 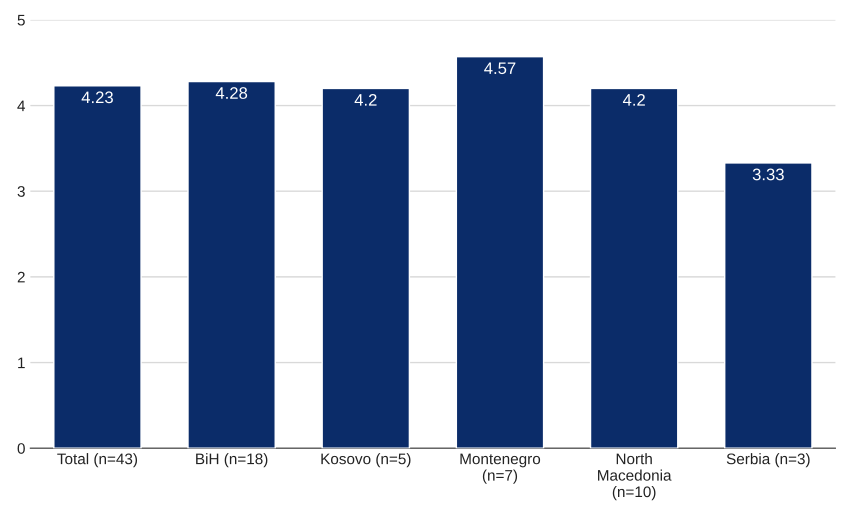 What do you see at coordinates (365, 460) in the screenshot?
I see `x-tick-label: Kosovo (n=5)` at bounding box center [365, 460].